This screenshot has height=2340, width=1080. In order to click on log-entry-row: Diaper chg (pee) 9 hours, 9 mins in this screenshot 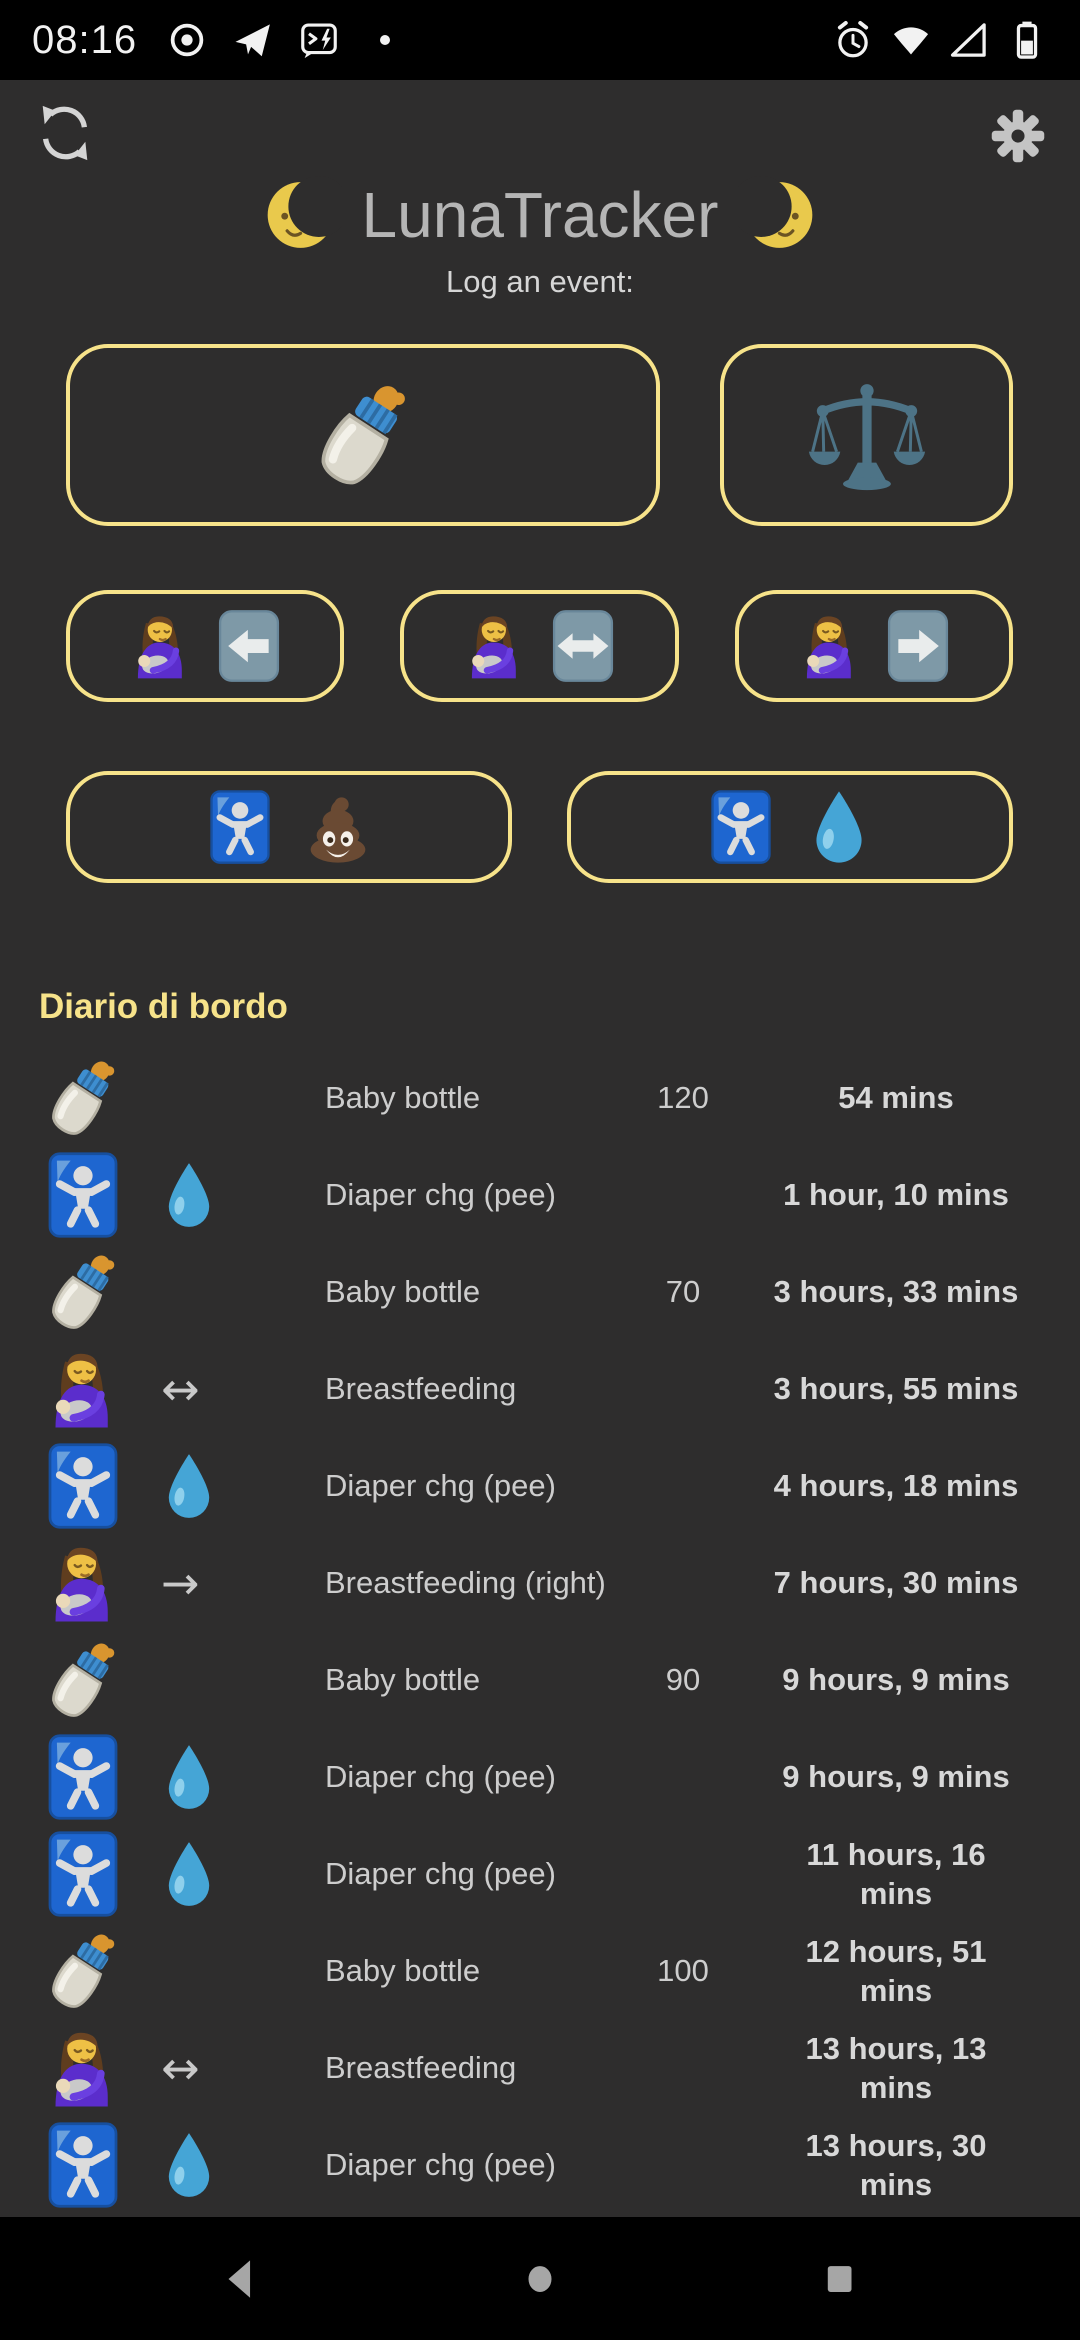, I will do `click(540, 1776)`.